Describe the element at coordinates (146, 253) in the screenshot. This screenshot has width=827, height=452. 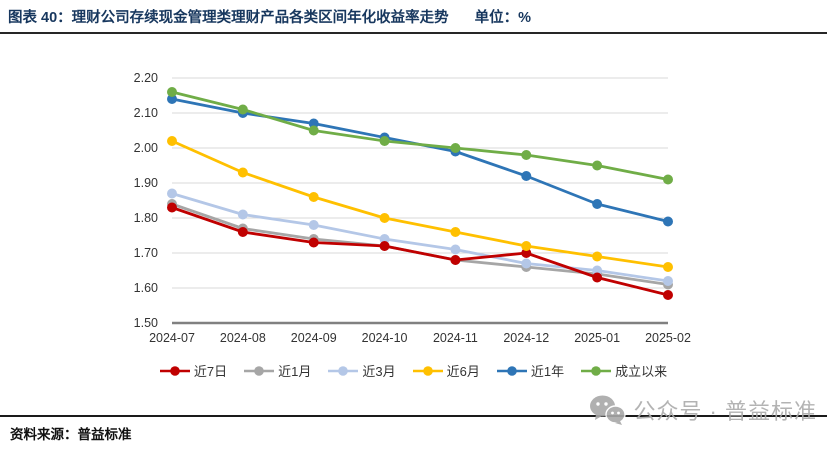
I see `y-tick-label: 1.70` at that location.